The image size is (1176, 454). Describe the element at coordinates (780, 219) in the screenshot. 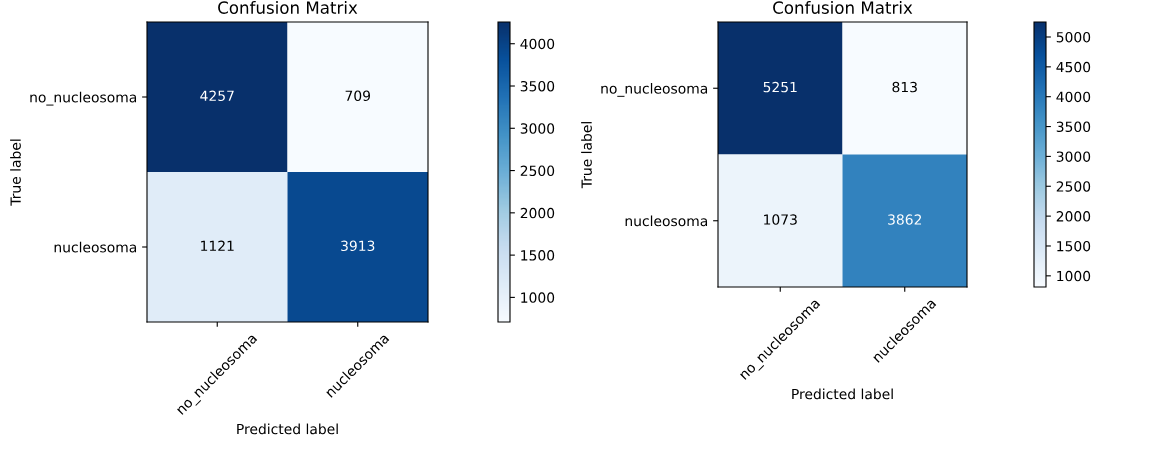

I see `data-label: 1073` at that location.